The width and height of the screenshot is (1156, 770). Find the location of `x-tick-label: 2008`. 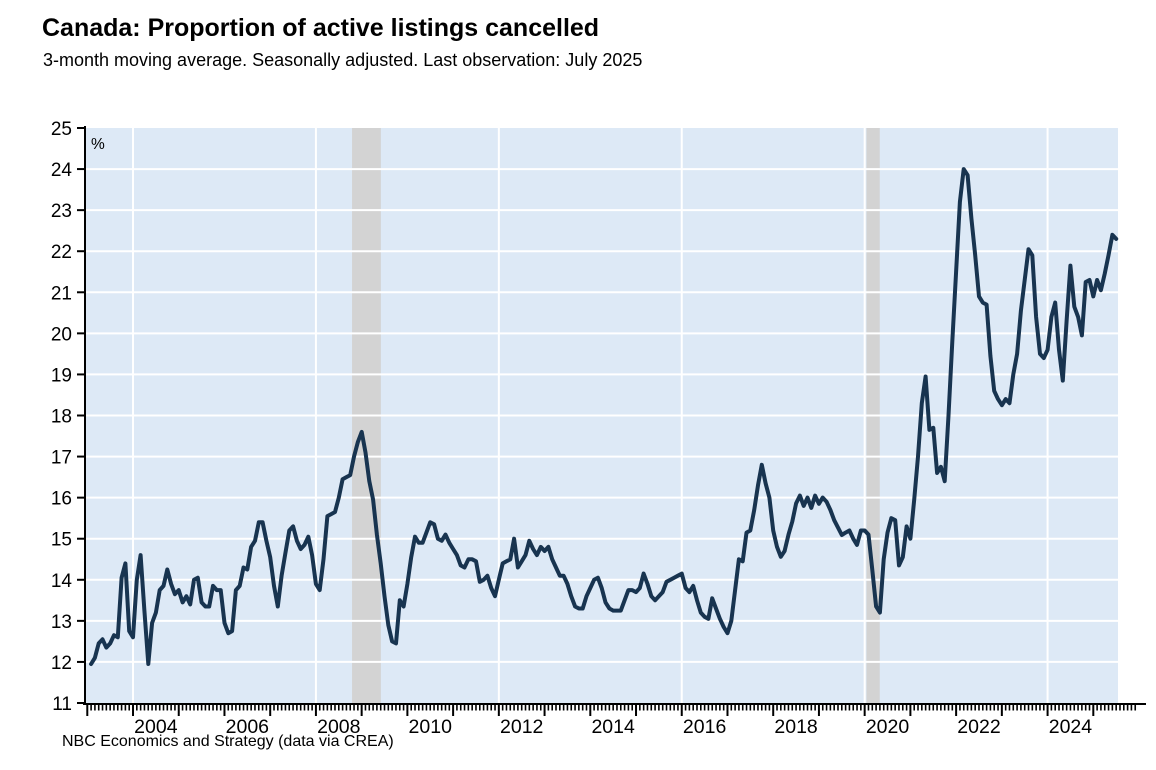

x-tick-label: 2008 is located at coordinates (338, 727).